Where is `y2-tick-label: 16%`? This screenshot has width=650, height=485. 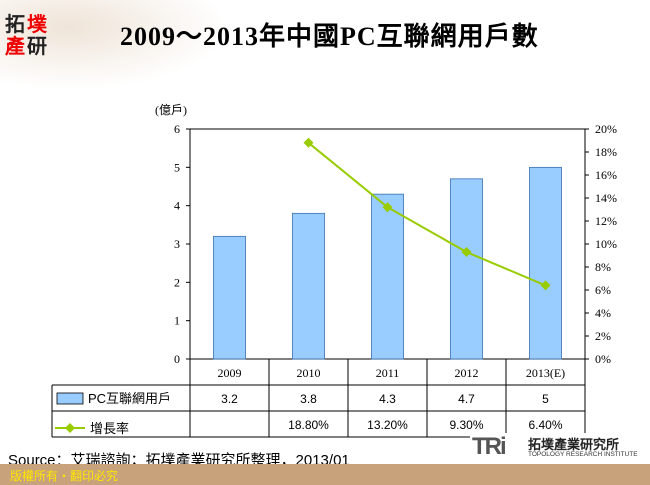
y2-tick-label: 16% is located at coordinates (606, 175).